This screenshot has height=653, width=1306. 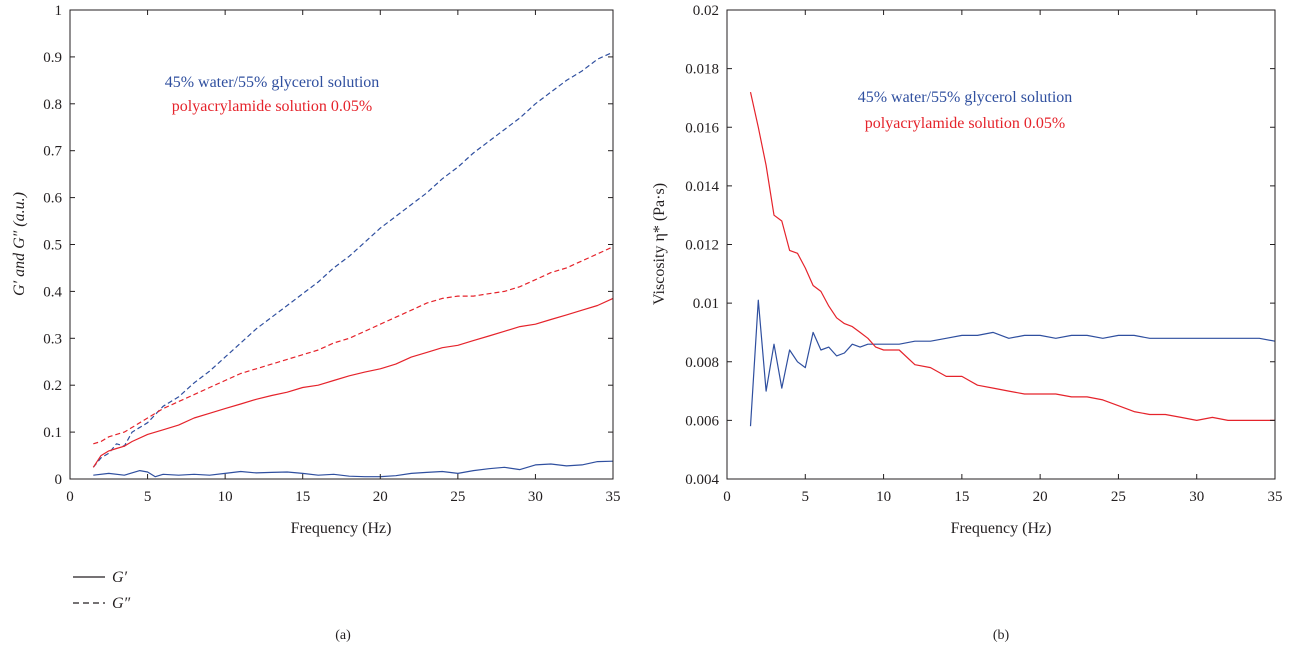 I want to click on panel-a-series-water-glycerol-g-prime, so click(x=353, y=469).